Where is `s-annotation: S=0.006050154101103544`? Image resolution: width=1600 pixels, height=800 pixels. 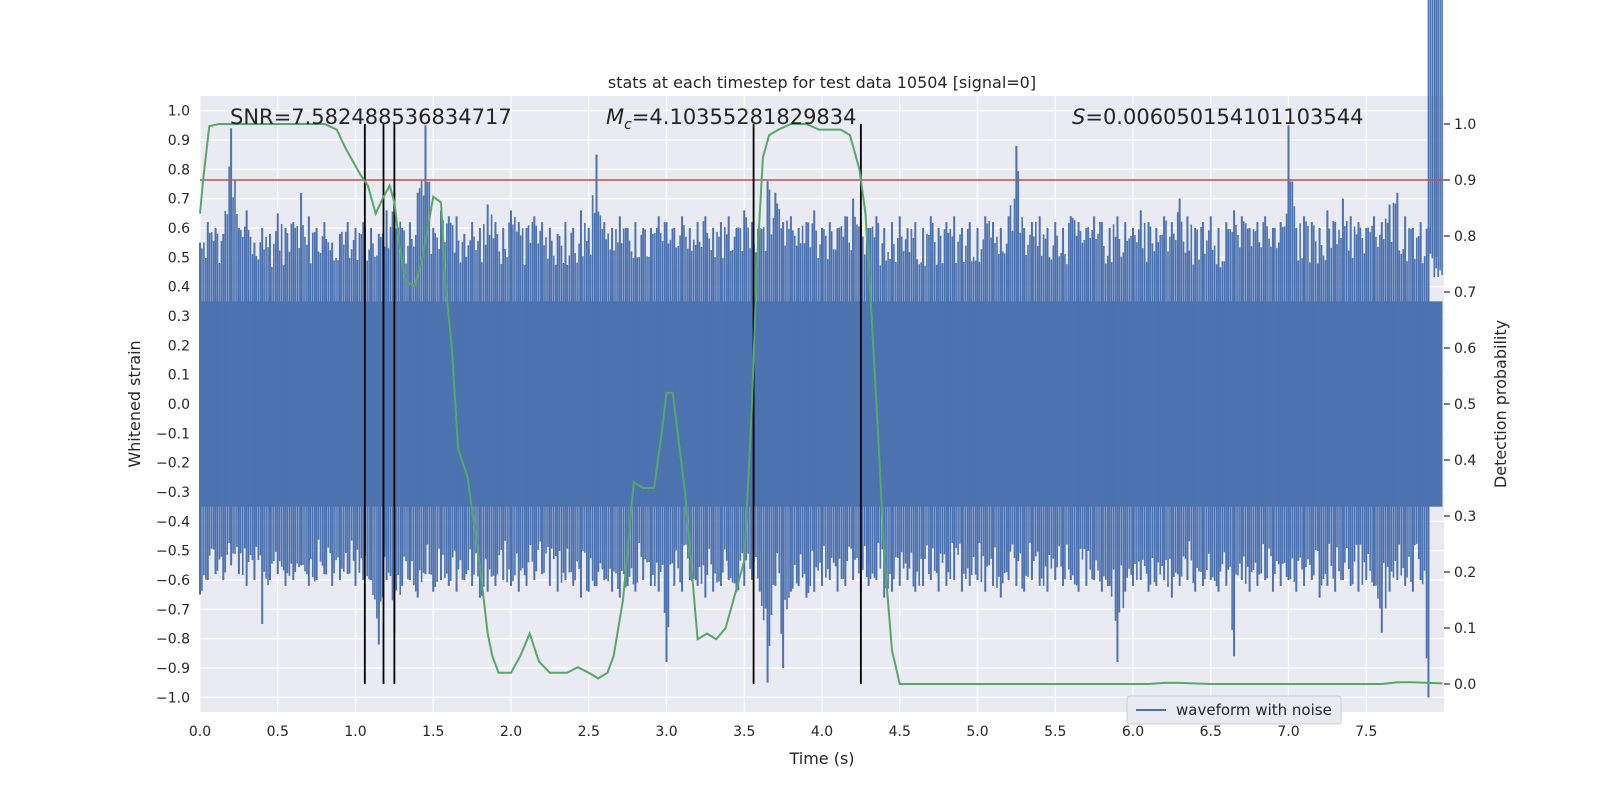 s-annotation: S=0.006050154101103544 is located at coordinates (1217, 117).